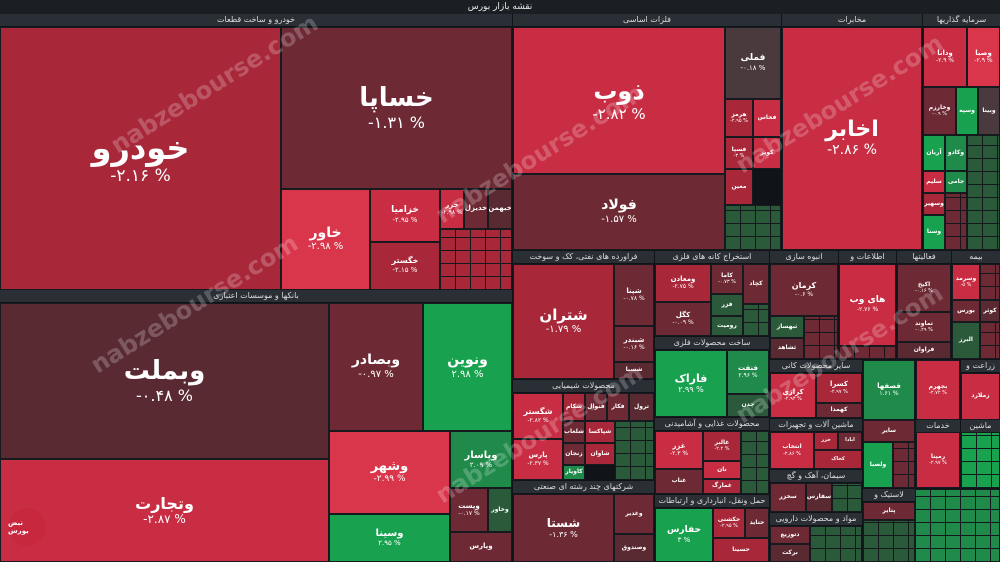  What do you see at coordinates (683, 283) in the screenshot?
I see `tile-vmadan: ومعادن -۲.۷۵ %` at bounding box center [683, 283].